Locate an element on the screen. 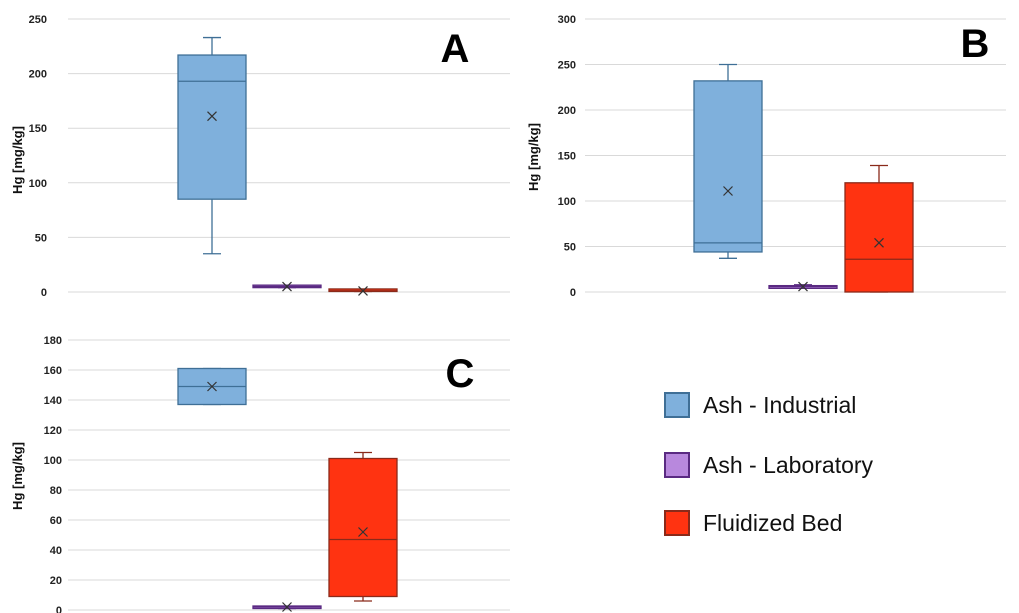 This screenshot has height=613, width=1019. panel-label: B is located at coordinates (975, 44).